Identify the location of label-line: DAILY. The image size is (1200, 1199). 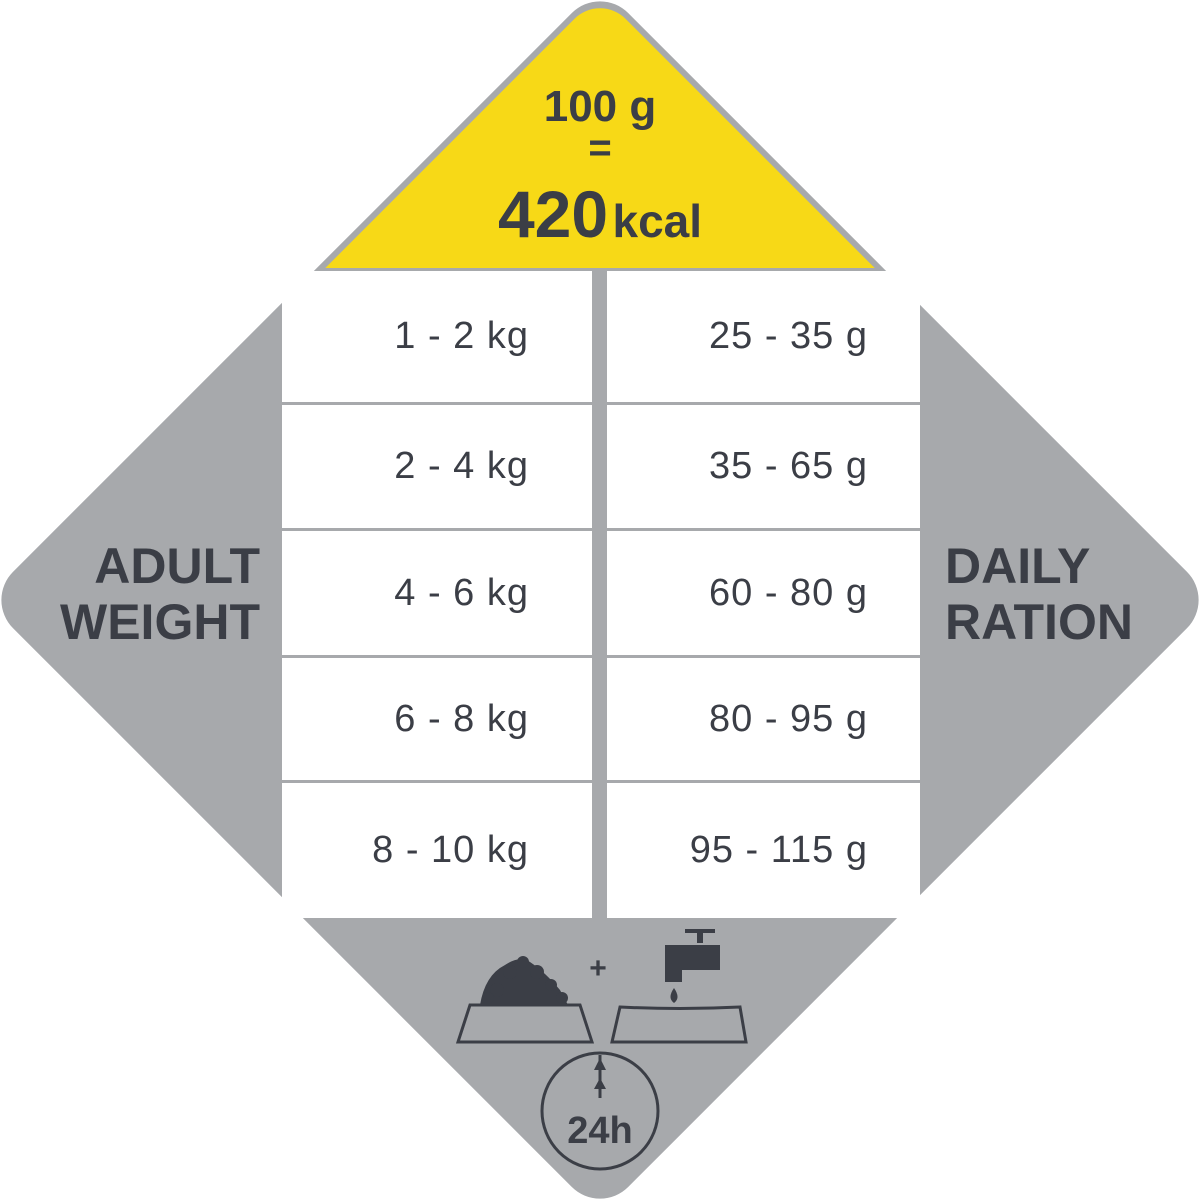
(1018, 566).